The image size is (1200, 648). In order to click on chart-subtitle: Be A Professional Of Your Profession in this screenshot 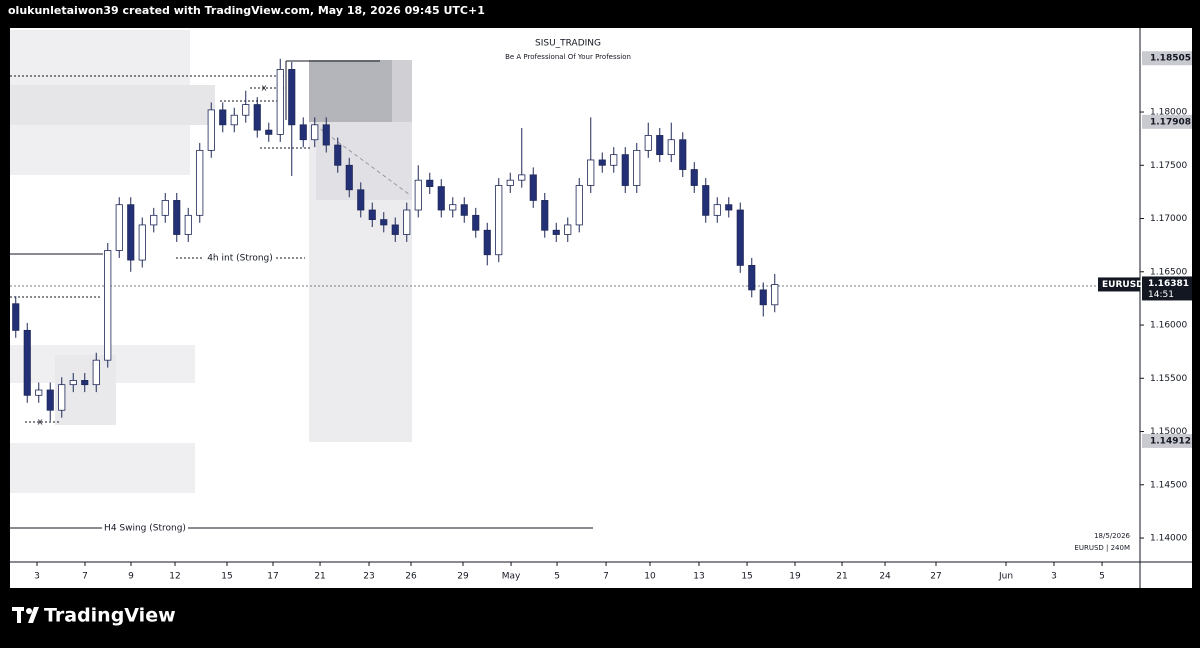, I will do `click(568, 57)`.